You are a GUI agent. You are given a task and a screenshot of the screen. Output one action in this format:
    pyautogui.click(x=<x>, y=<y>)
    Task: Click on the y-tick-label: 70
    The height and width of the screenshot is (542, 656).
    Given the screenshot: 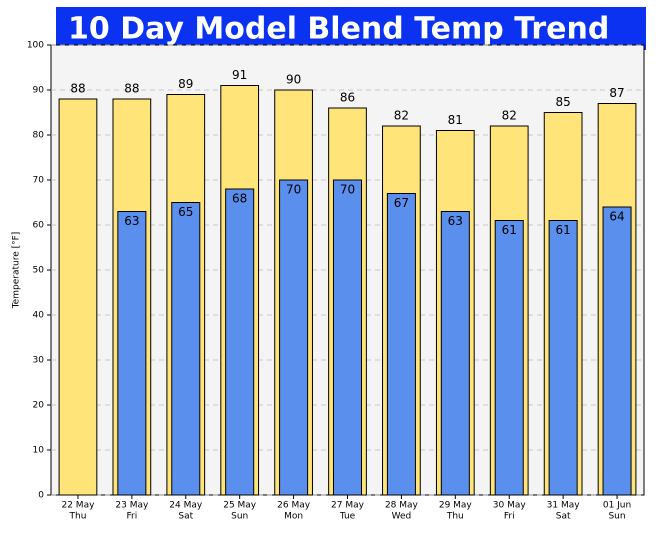 What is the action you would take?
    pyautogui.click(x=39, y=181)
    